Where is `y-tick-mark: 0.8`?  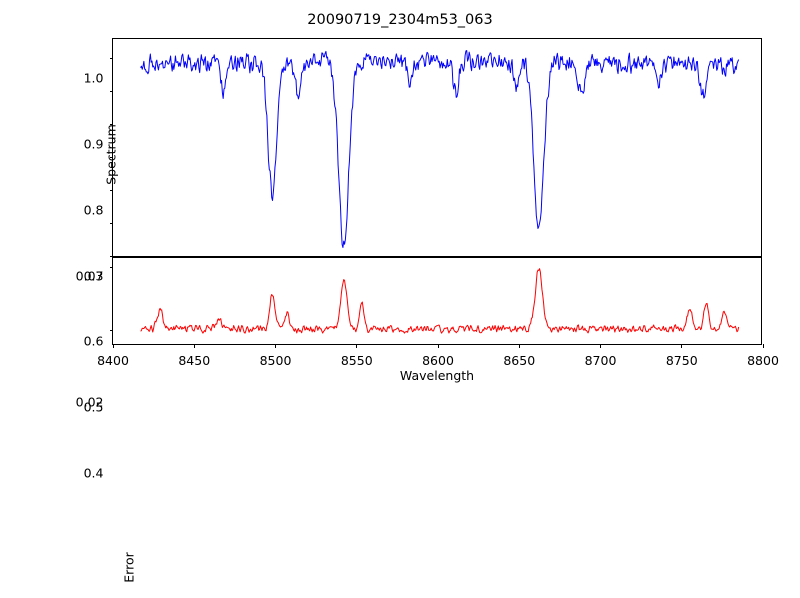 y-tick-mark: 0.8 is located at coordinates (98, 170).